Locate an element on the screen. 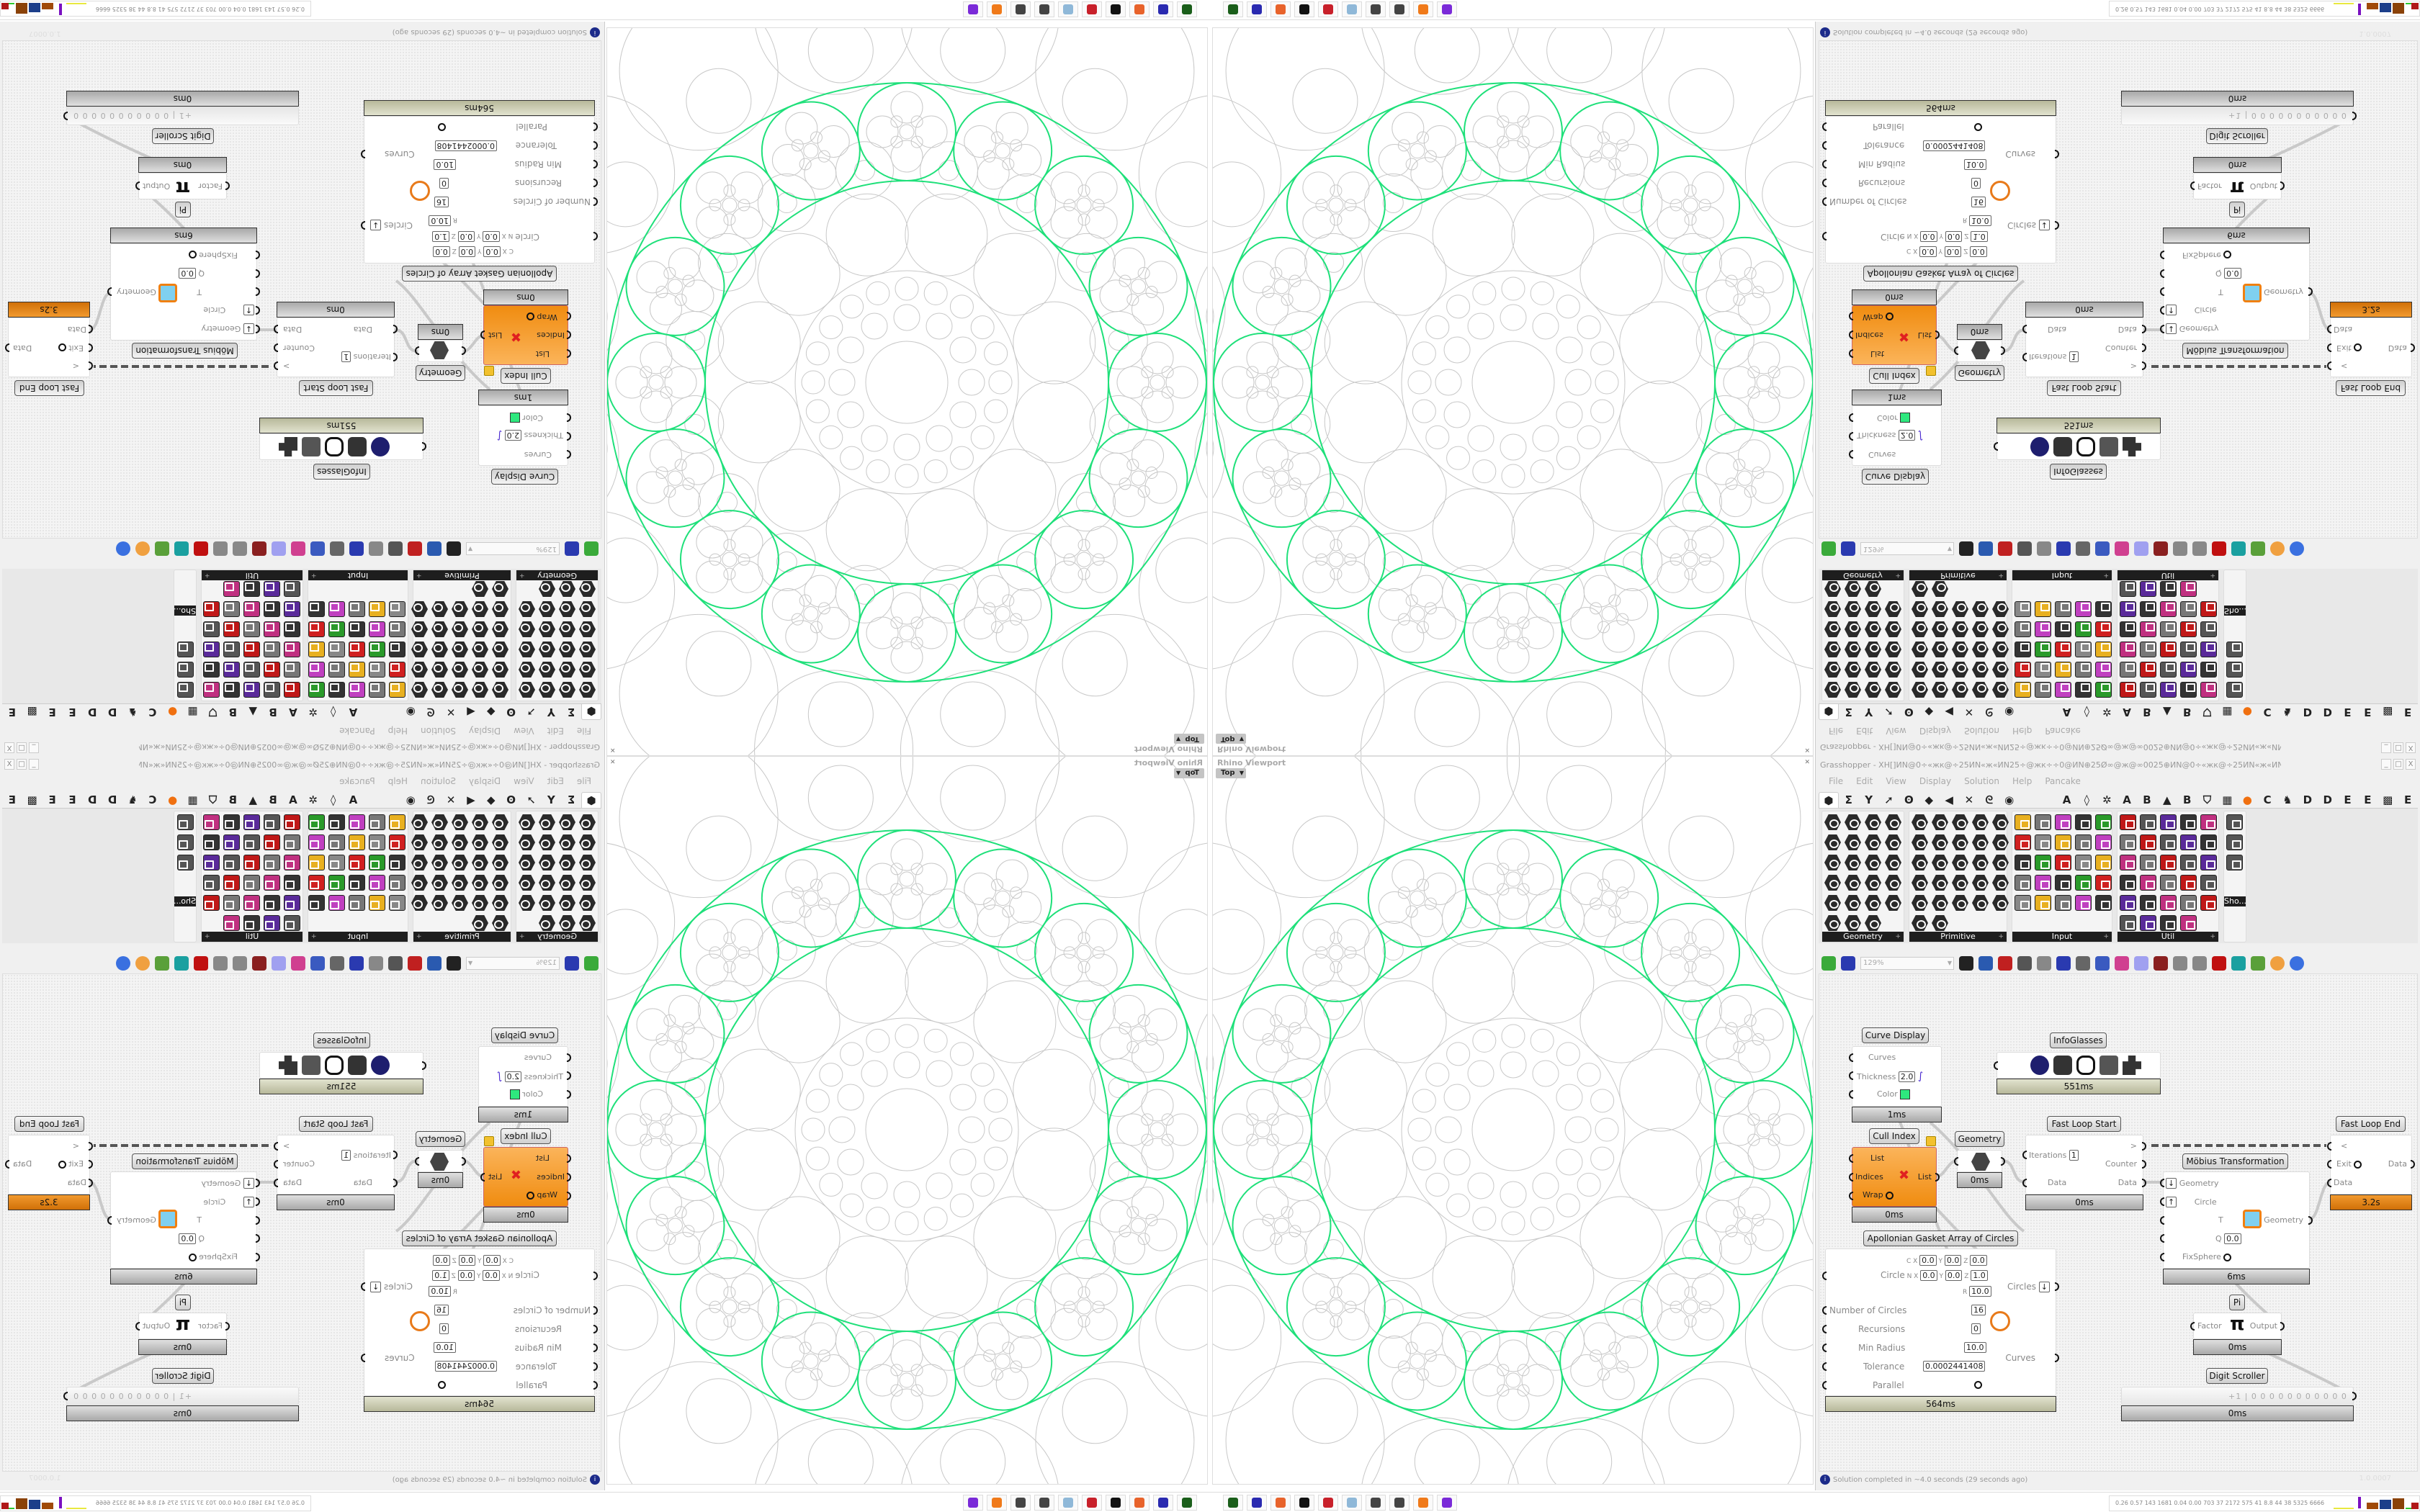  palette-icon is located at coordinates (2208, 903).